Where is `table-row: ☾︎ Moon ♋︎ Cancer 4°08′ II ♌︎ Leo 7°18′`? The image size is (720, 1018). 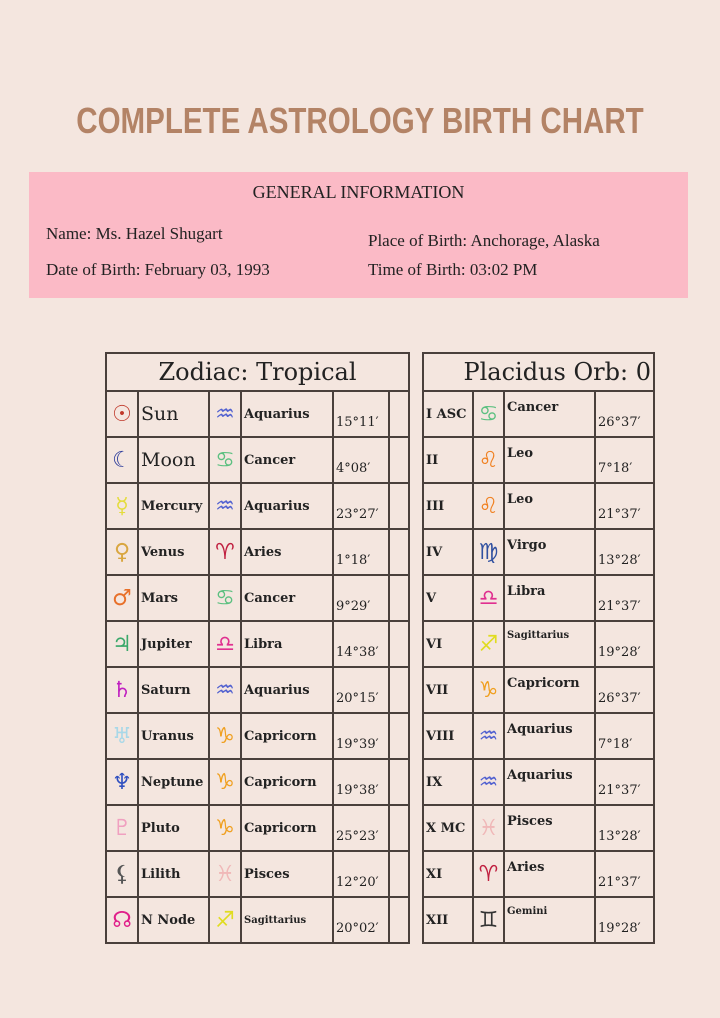 table-row: ☾︎ Moon ♋︎ Cancer 4°08′ II ♌︎ Leo 7°18′ is located at coordinates (380, 460).